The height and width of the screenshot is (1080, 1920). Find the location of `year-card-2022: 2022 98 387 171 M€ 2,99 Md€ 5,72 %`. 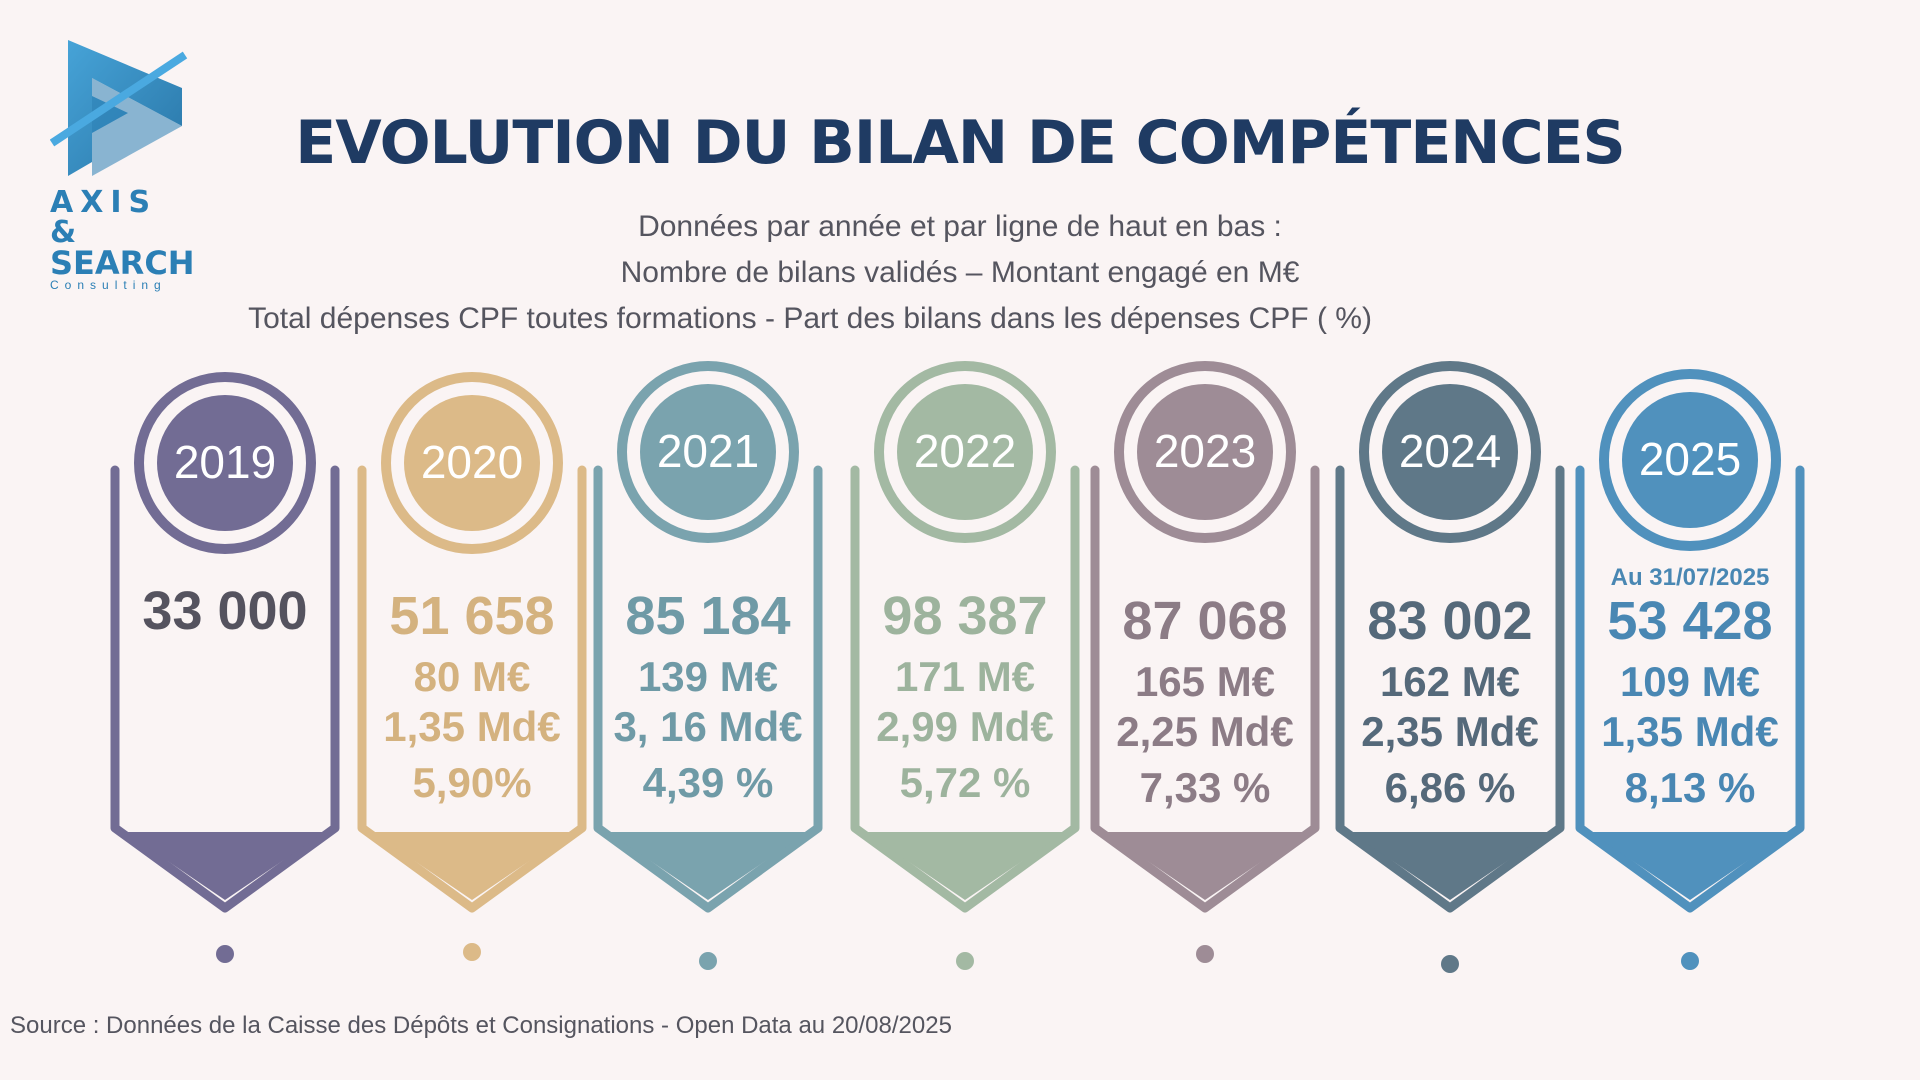

year-card-2022: 2022 98 387 171 M€ 2,99 Md€ 5,72 % is located at coordinates (965, 665).